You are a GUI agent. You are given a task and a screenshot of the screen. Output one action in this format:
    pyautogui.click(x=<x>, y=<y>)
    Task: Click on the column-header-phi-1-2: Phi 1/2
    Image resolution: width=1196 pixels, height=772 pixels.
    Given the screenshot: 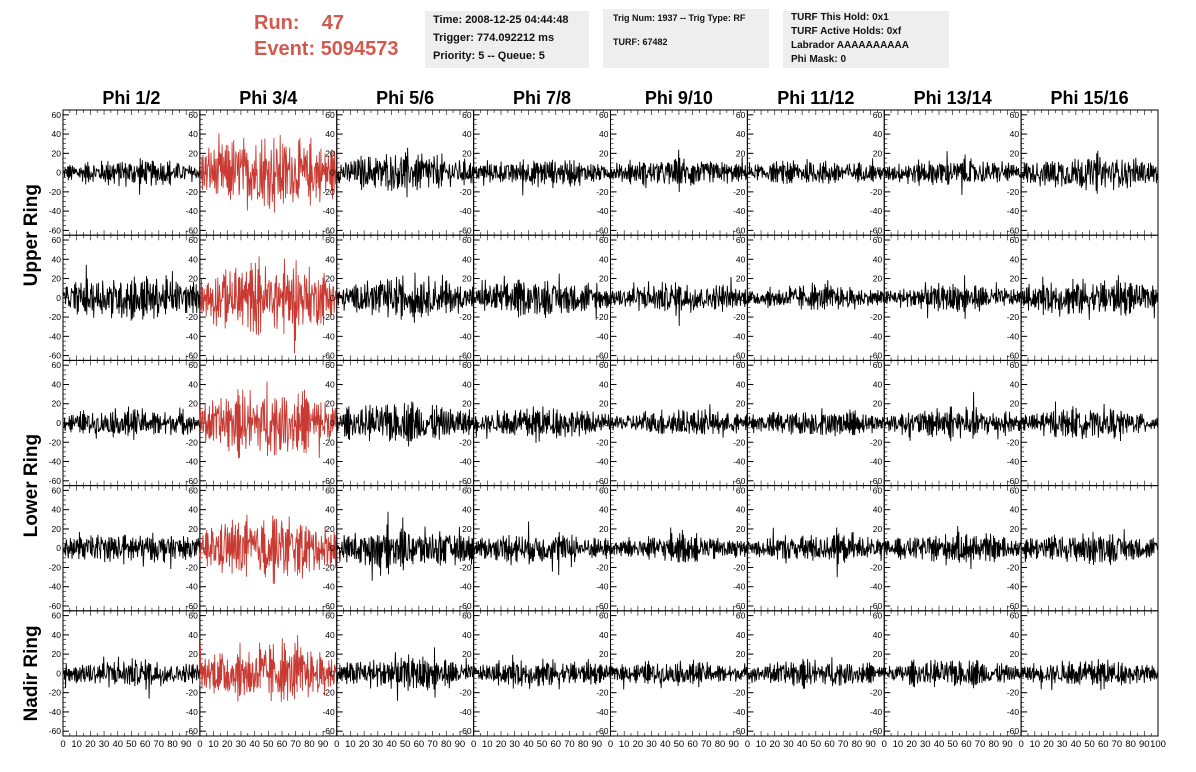 What is the action you would take?
    pyautogui.click(x=131, y=98)
    